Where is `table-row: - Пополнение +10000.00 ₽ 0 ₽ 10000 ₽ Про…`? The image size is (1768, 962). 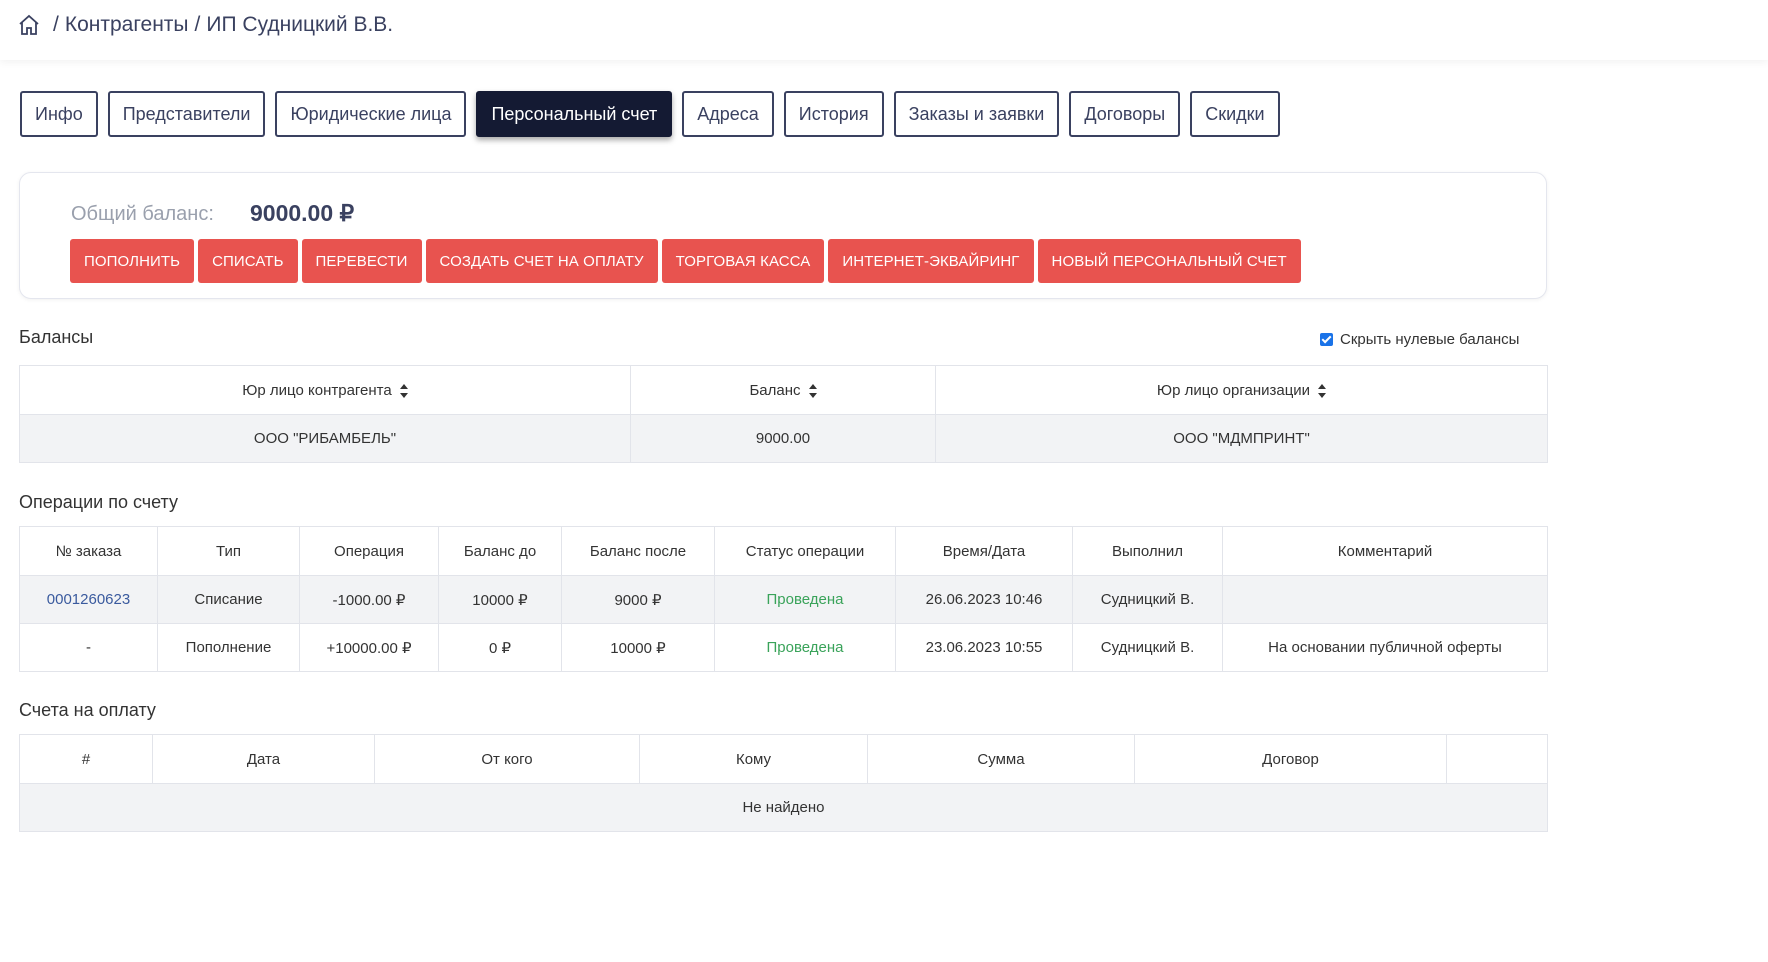
table-row: - Пополнение +10000.00 ₽ 0 ₽ 10000 ₽ Про… is located at coordinates (783, 647).